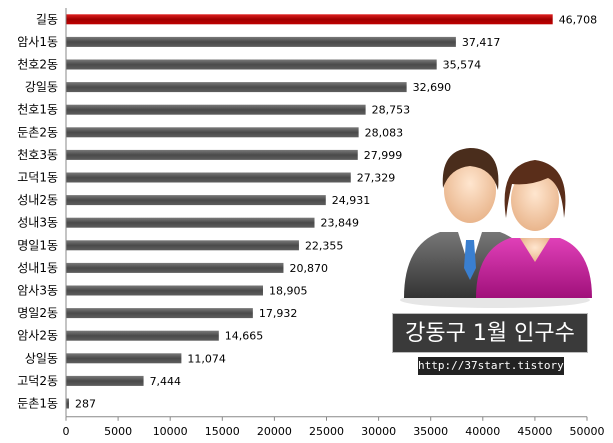 This screenshot has height=443, width=613. Describe the element at coordinates (481, 42) in the screenshot. I see `value-label: 37,417` at that location.